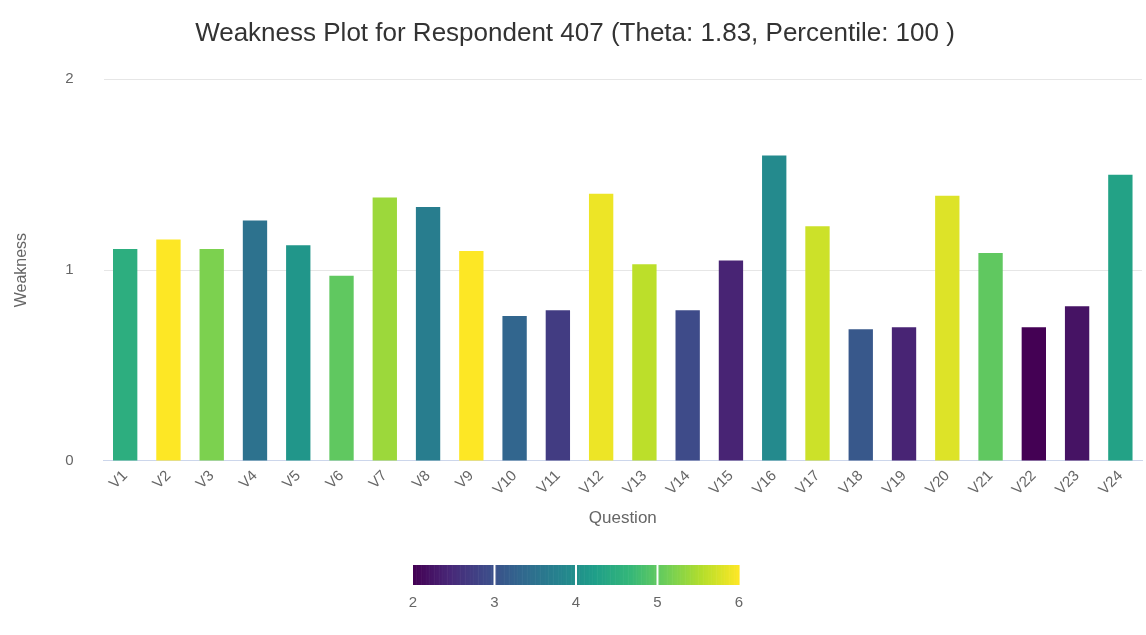  What do you see at coordinates (937, 482) in the screenshot?
I see `x-tick-label: V20` at bounding box center [937, 482].